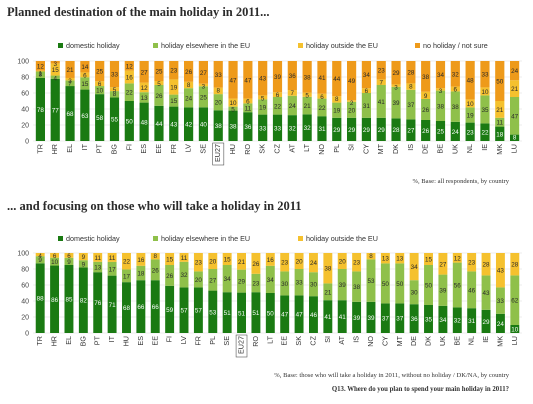 The width and height of the screenshot is (533, 404). What do you see at coordinates (348, 238) in the screenshot?
I see `legend-item: holiday outside the EU` at bounding box center [348, 238].